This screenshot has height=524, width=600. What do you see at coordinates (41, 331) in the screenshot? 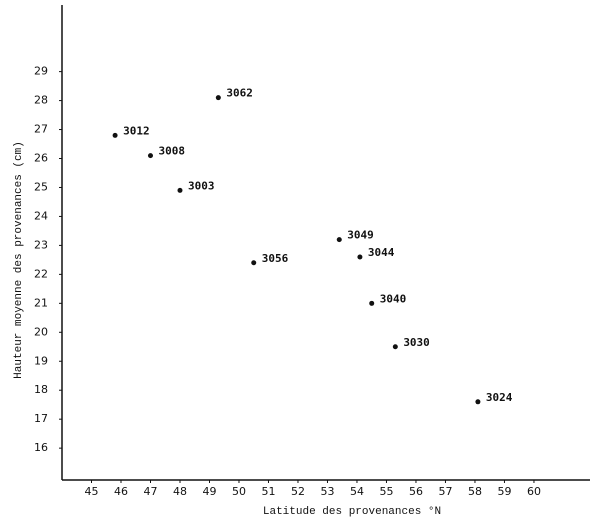
I see `y-tick-label: 20` at bounding box center [41, 331].